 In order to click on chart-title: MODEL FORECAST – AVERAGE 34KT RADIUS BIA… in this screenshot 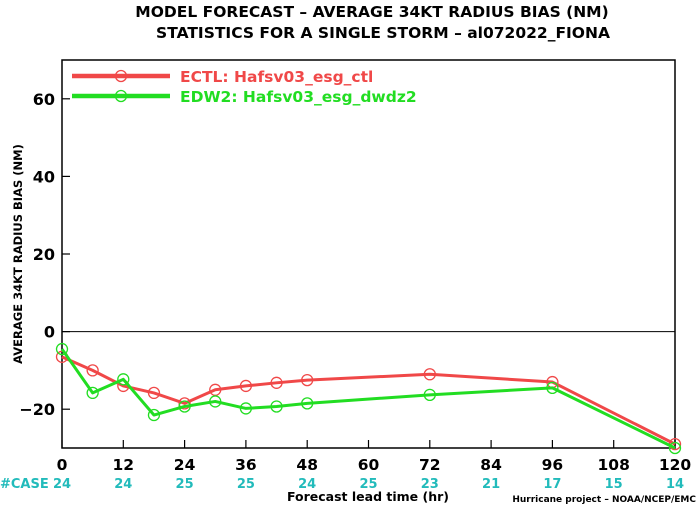, I will do `click(371, 12)`.